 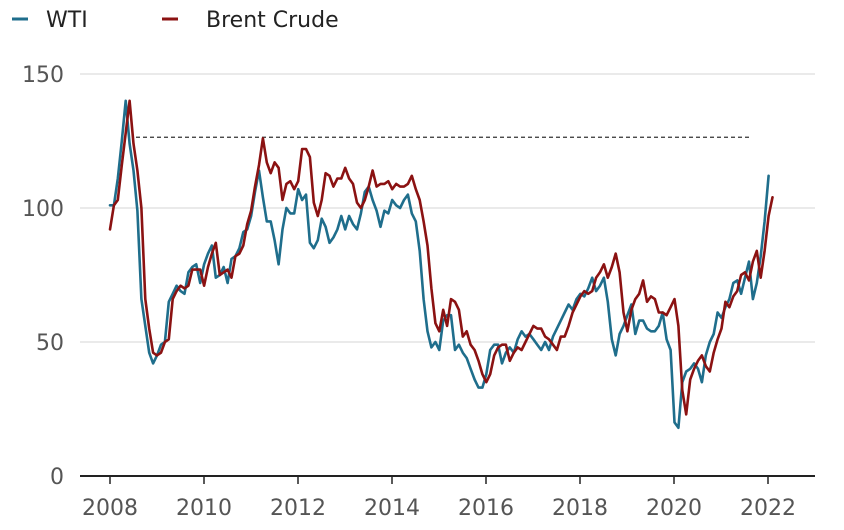 What do you see at coordinates (43, 276) in the screenshot?
I see `y-axis-tick-labels: 0 50 100 150` at bounding box center [43, 276].